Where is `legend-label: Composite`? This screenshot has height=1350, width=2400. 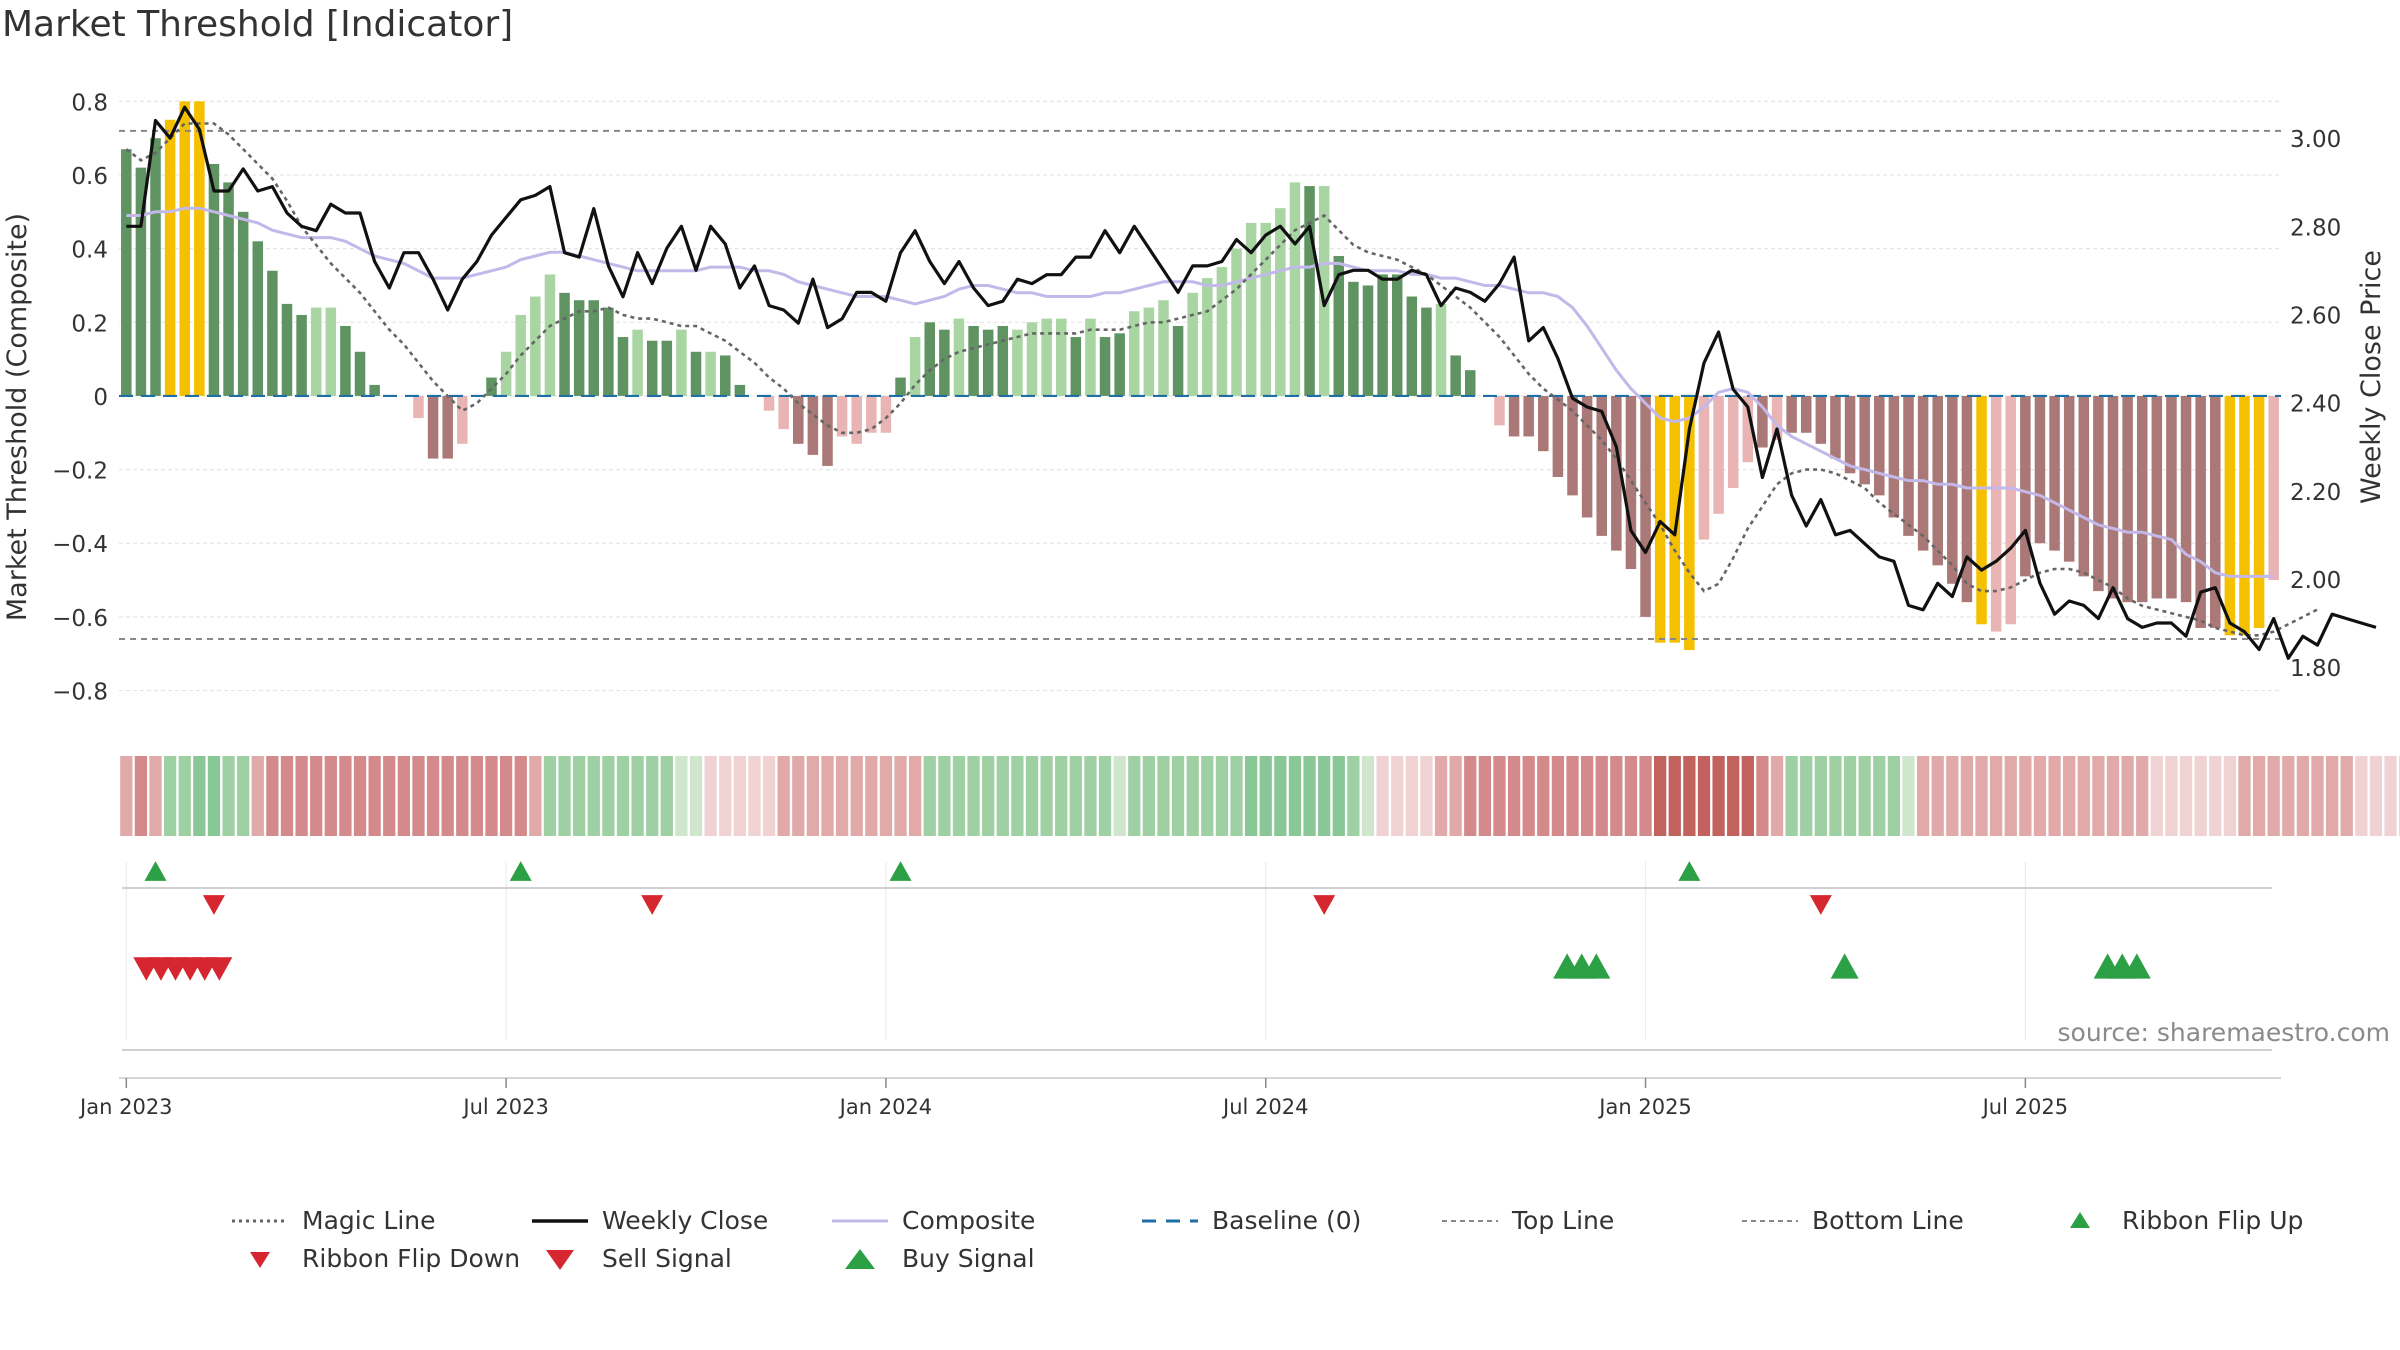 legend-label: Composite is located at coordinates (969, 1220).